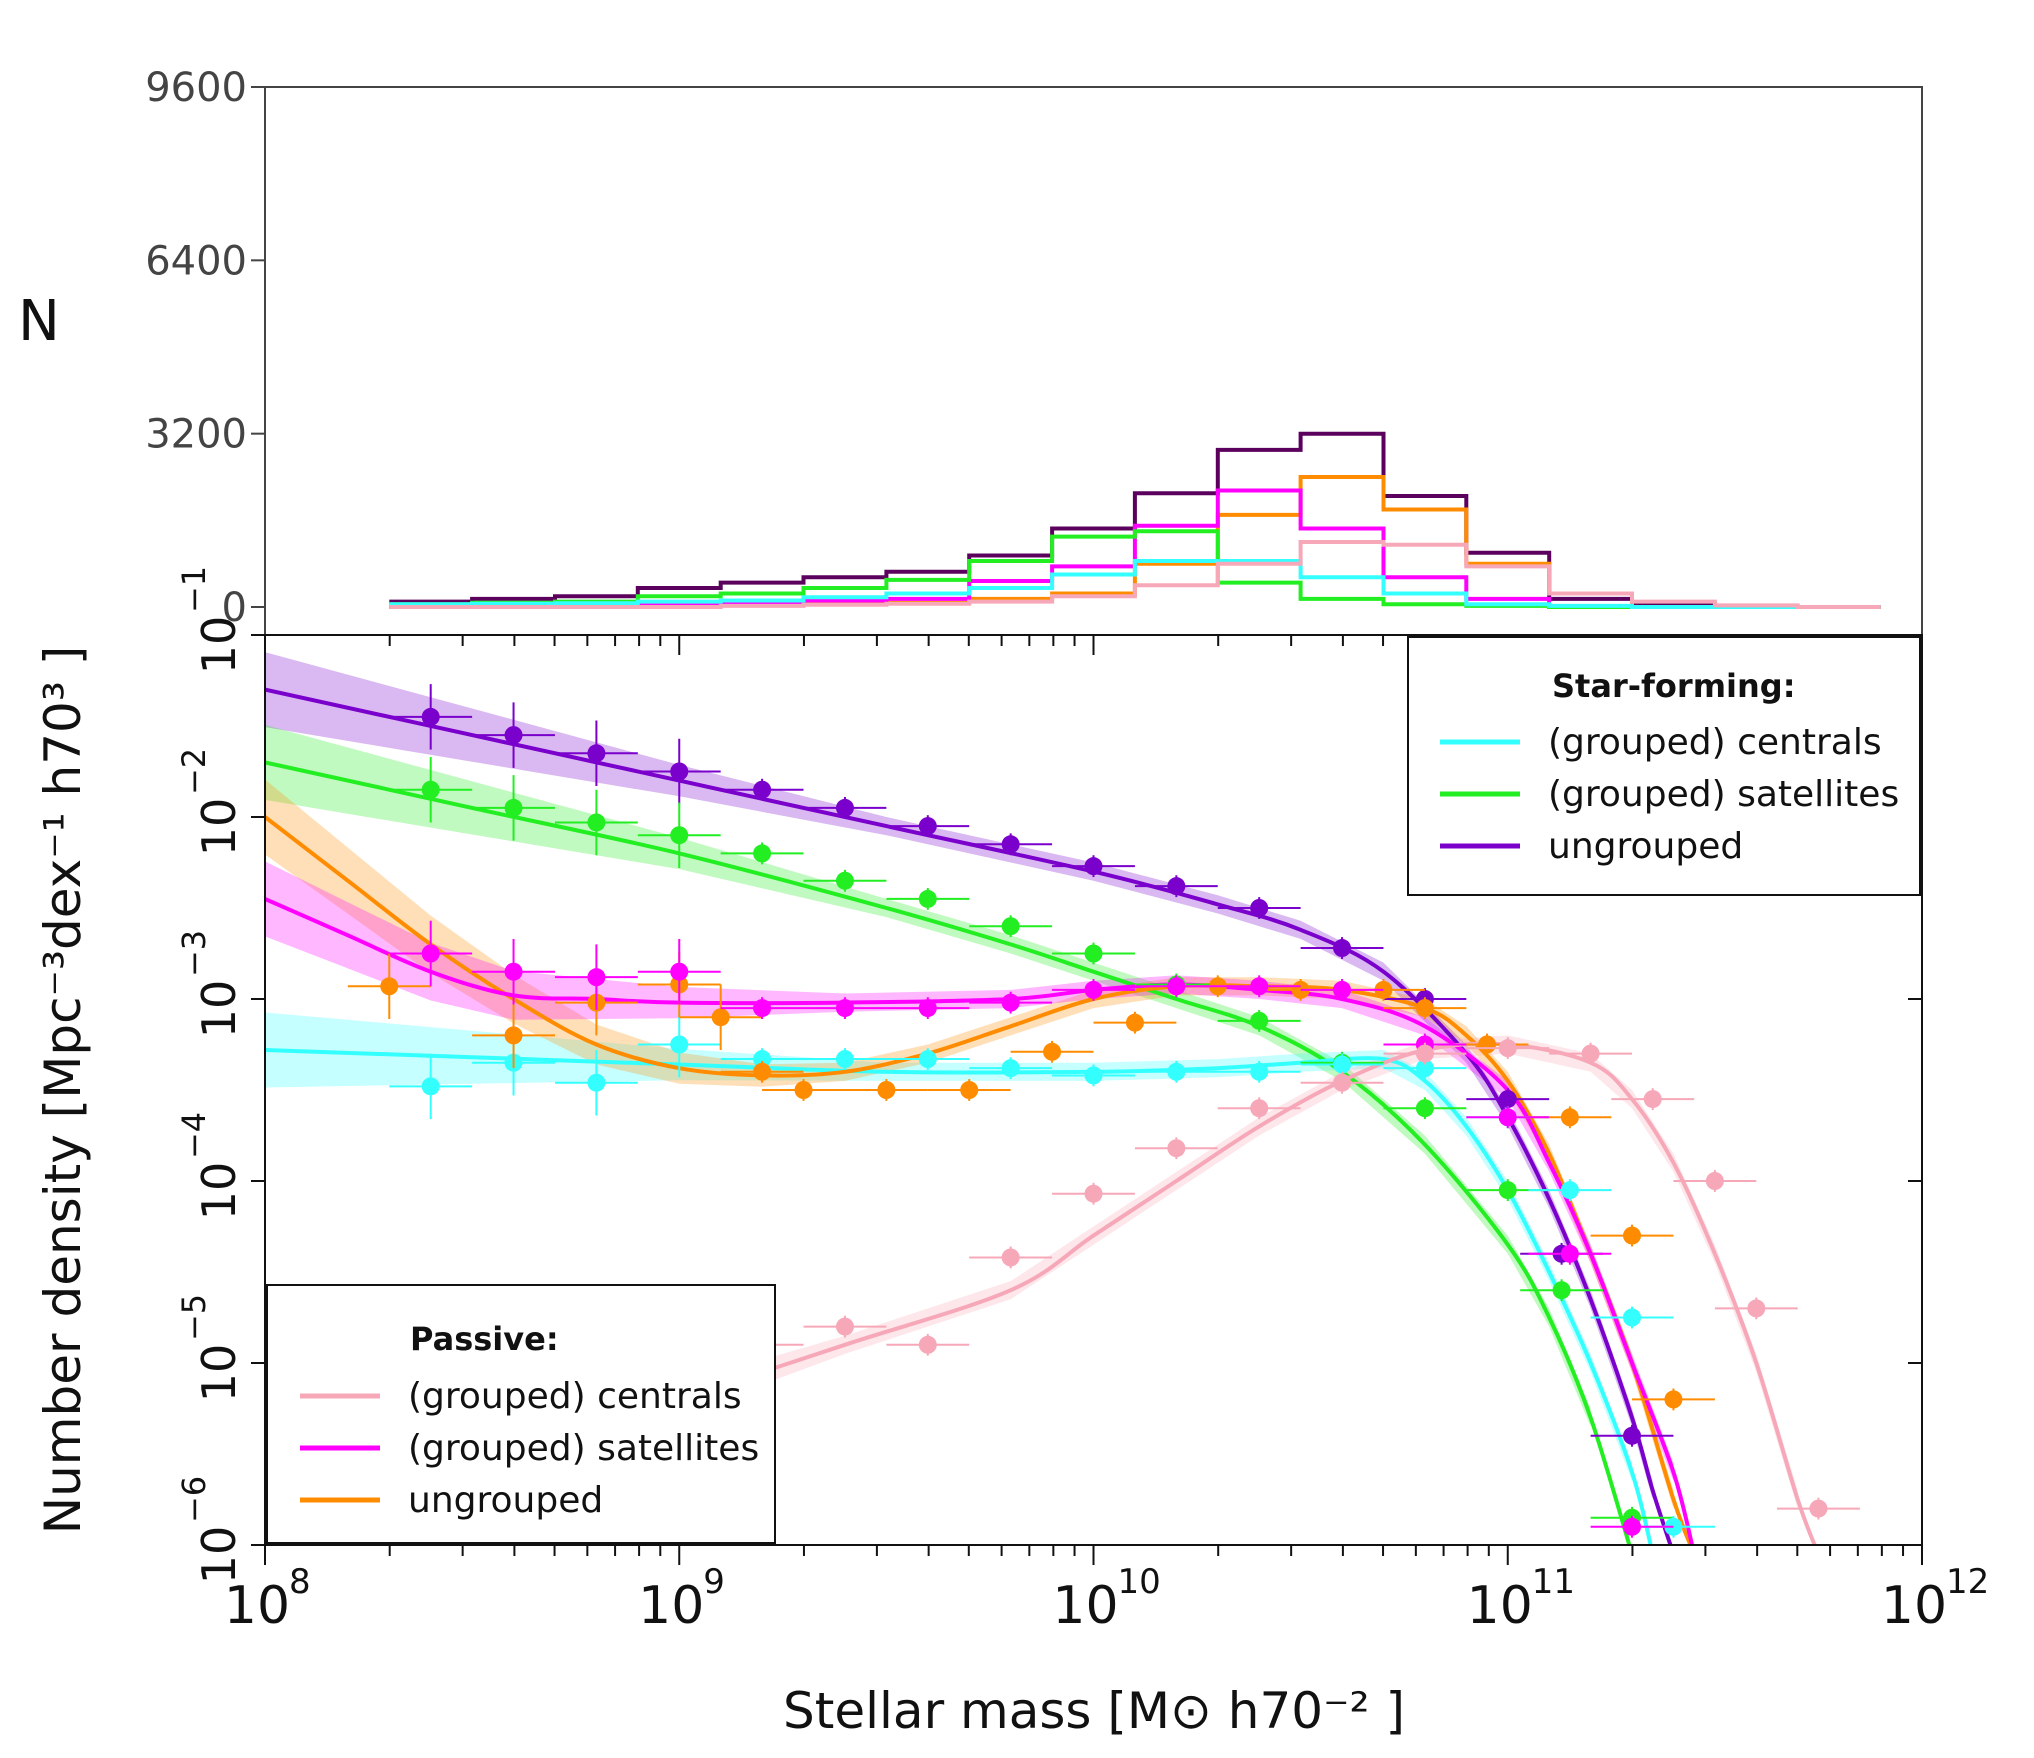 Image resolution: width=2034 pixels, height=1758 pixels. I want to click on ytick-label: 10−1, so click(210, 620).